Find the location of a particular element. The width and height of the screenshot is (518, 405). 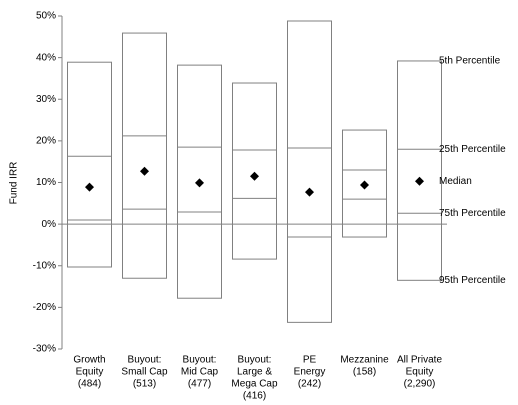

y-tick-label: 50% is located at coordinates (46, 16).